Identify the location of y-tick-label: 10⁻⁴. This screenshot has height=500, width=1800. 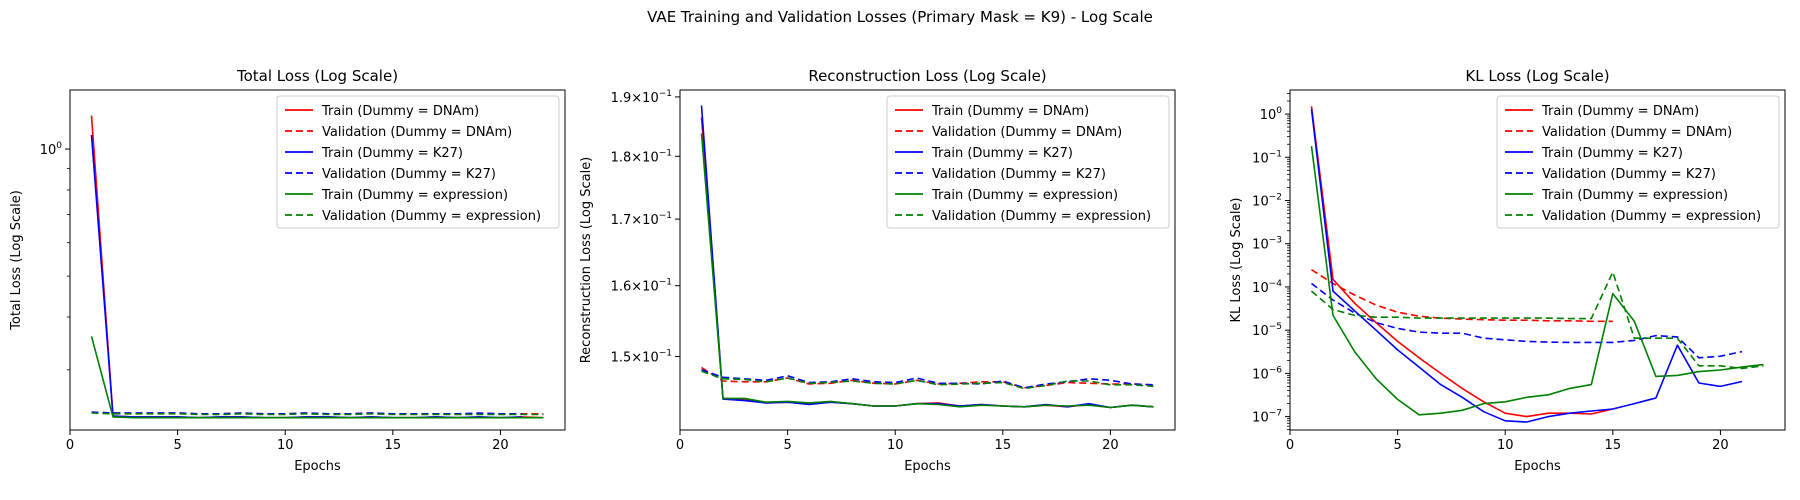
(1267, 287).